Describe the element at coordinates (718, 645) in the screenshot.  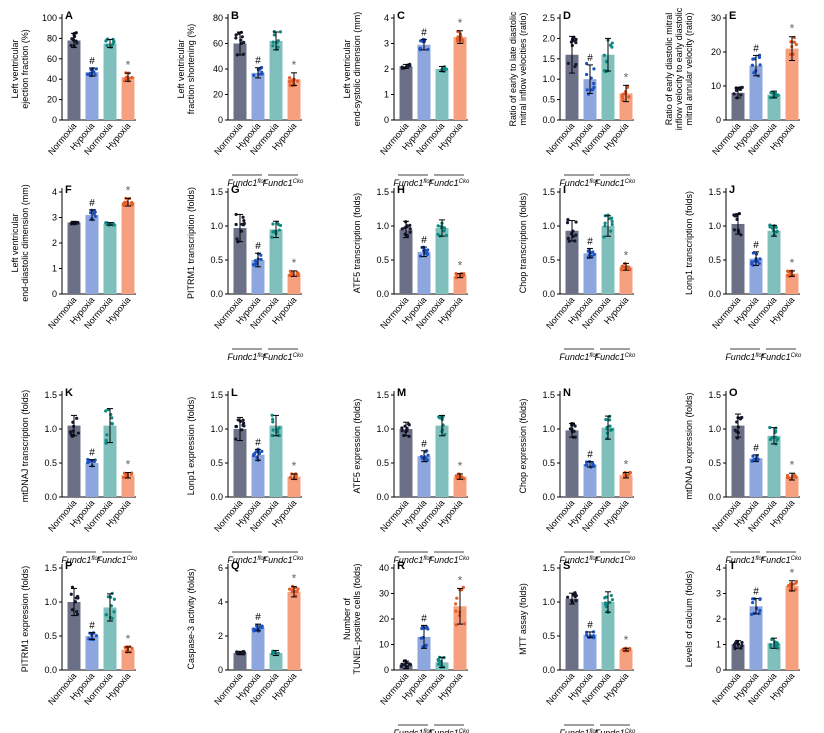
I see `y-tick-label: 1` at that location.